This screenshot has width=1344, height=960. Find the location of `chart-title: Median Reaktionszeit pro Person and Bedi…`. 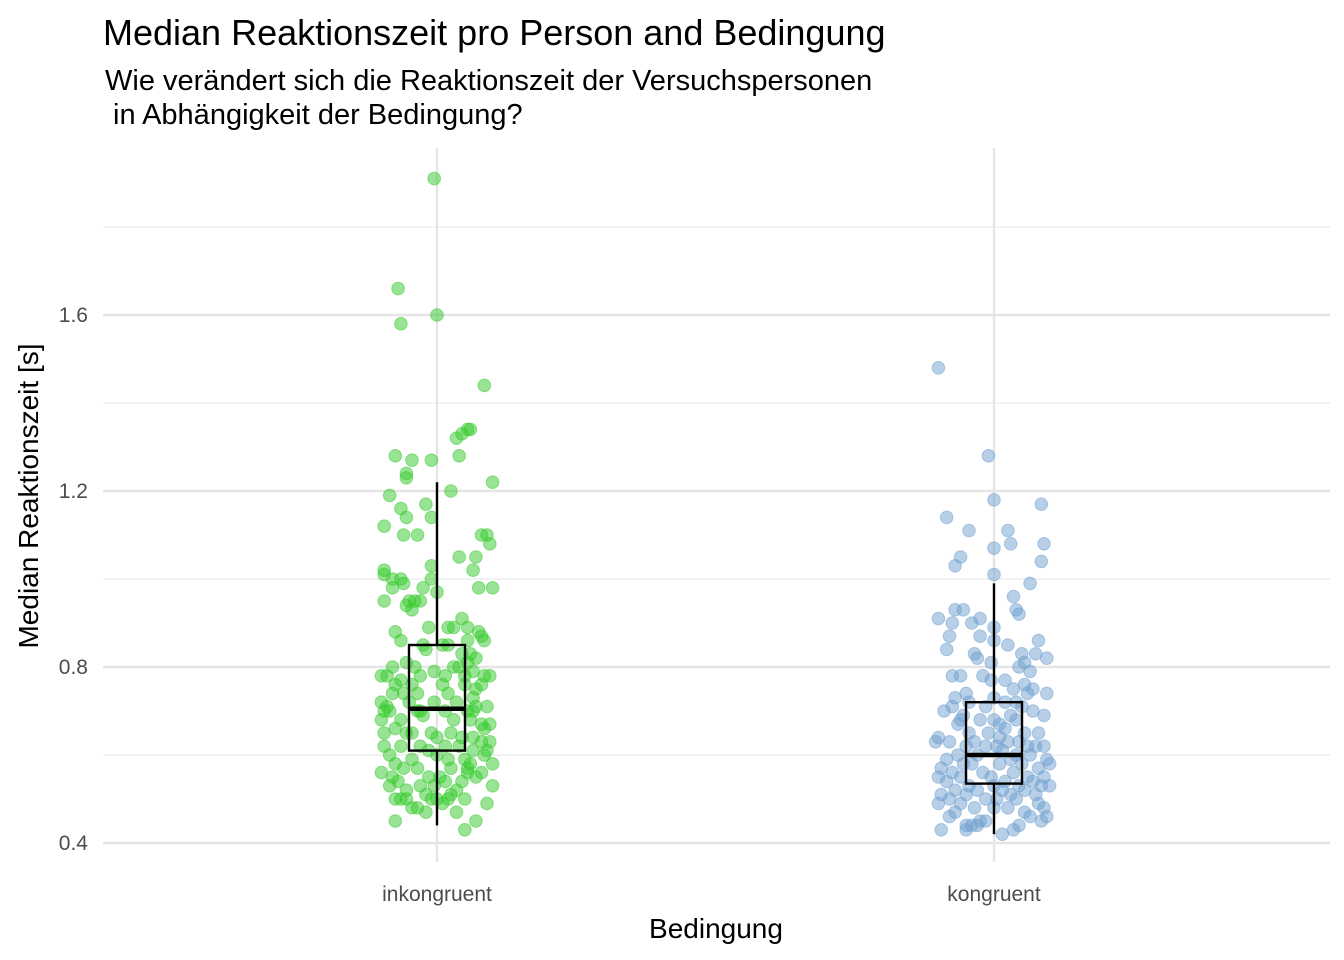

chart-title: Median Reaktionszeit pro Person and Bedi… is located at coordinates (494, 32).